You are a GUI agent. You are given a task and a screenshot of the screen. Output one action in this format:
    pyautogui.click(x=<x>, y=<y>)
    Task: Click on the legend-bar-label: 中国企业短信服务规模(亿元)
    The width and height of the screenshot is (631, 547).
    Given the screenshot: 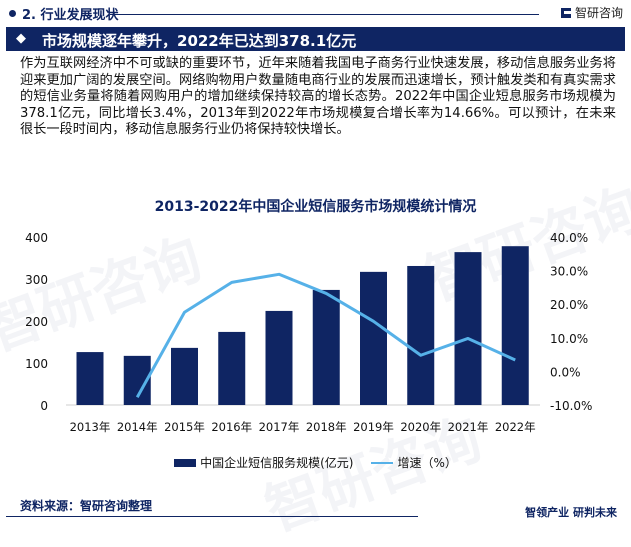 What is the action you would take?
    pyautogui.click(x=277, y=463)
    